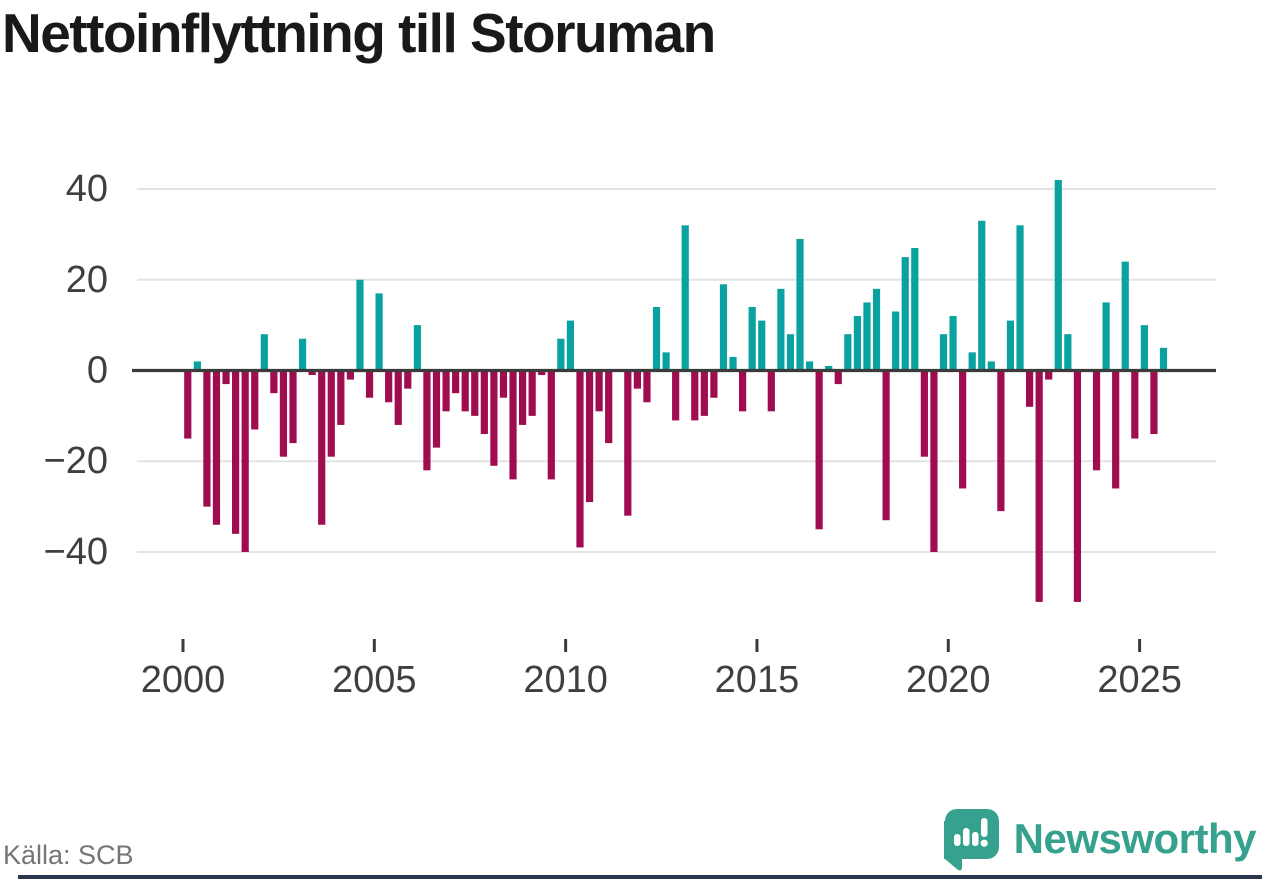  Describe the element at coordinates (68, 855) in the screenshot. I see `source-label: Källa: SCB` at that location.